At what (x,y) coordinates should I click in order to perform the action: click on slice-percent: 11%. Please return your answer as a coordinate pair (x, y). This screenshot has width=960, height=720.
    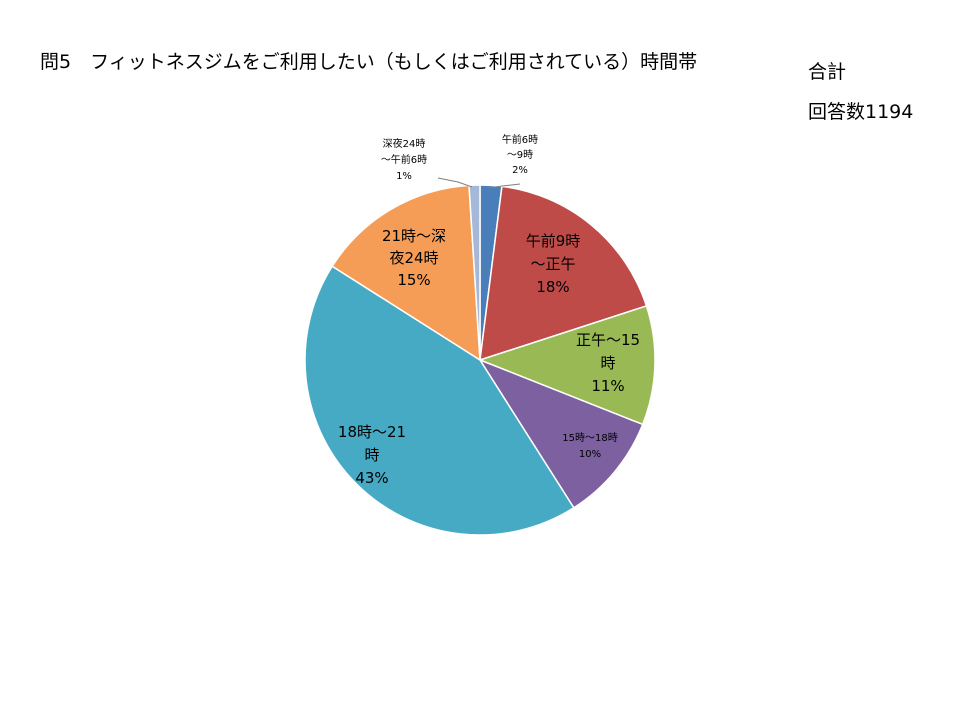
    Looking at the image, I should click on (607, 386).